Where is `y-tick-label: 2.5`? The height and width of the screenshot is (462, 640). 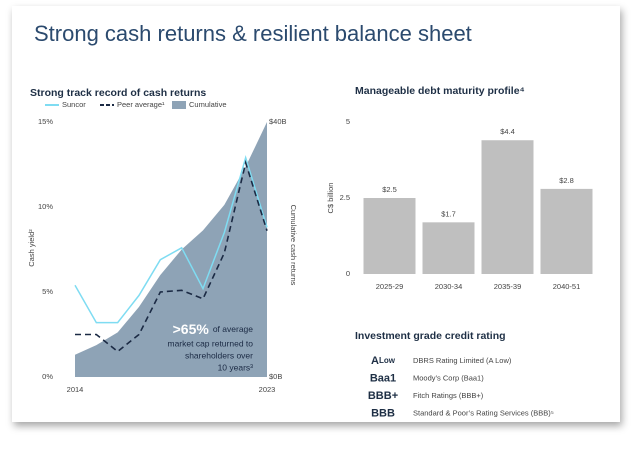
y-tick-label: 2.5 is located at coordinates (345, 197).